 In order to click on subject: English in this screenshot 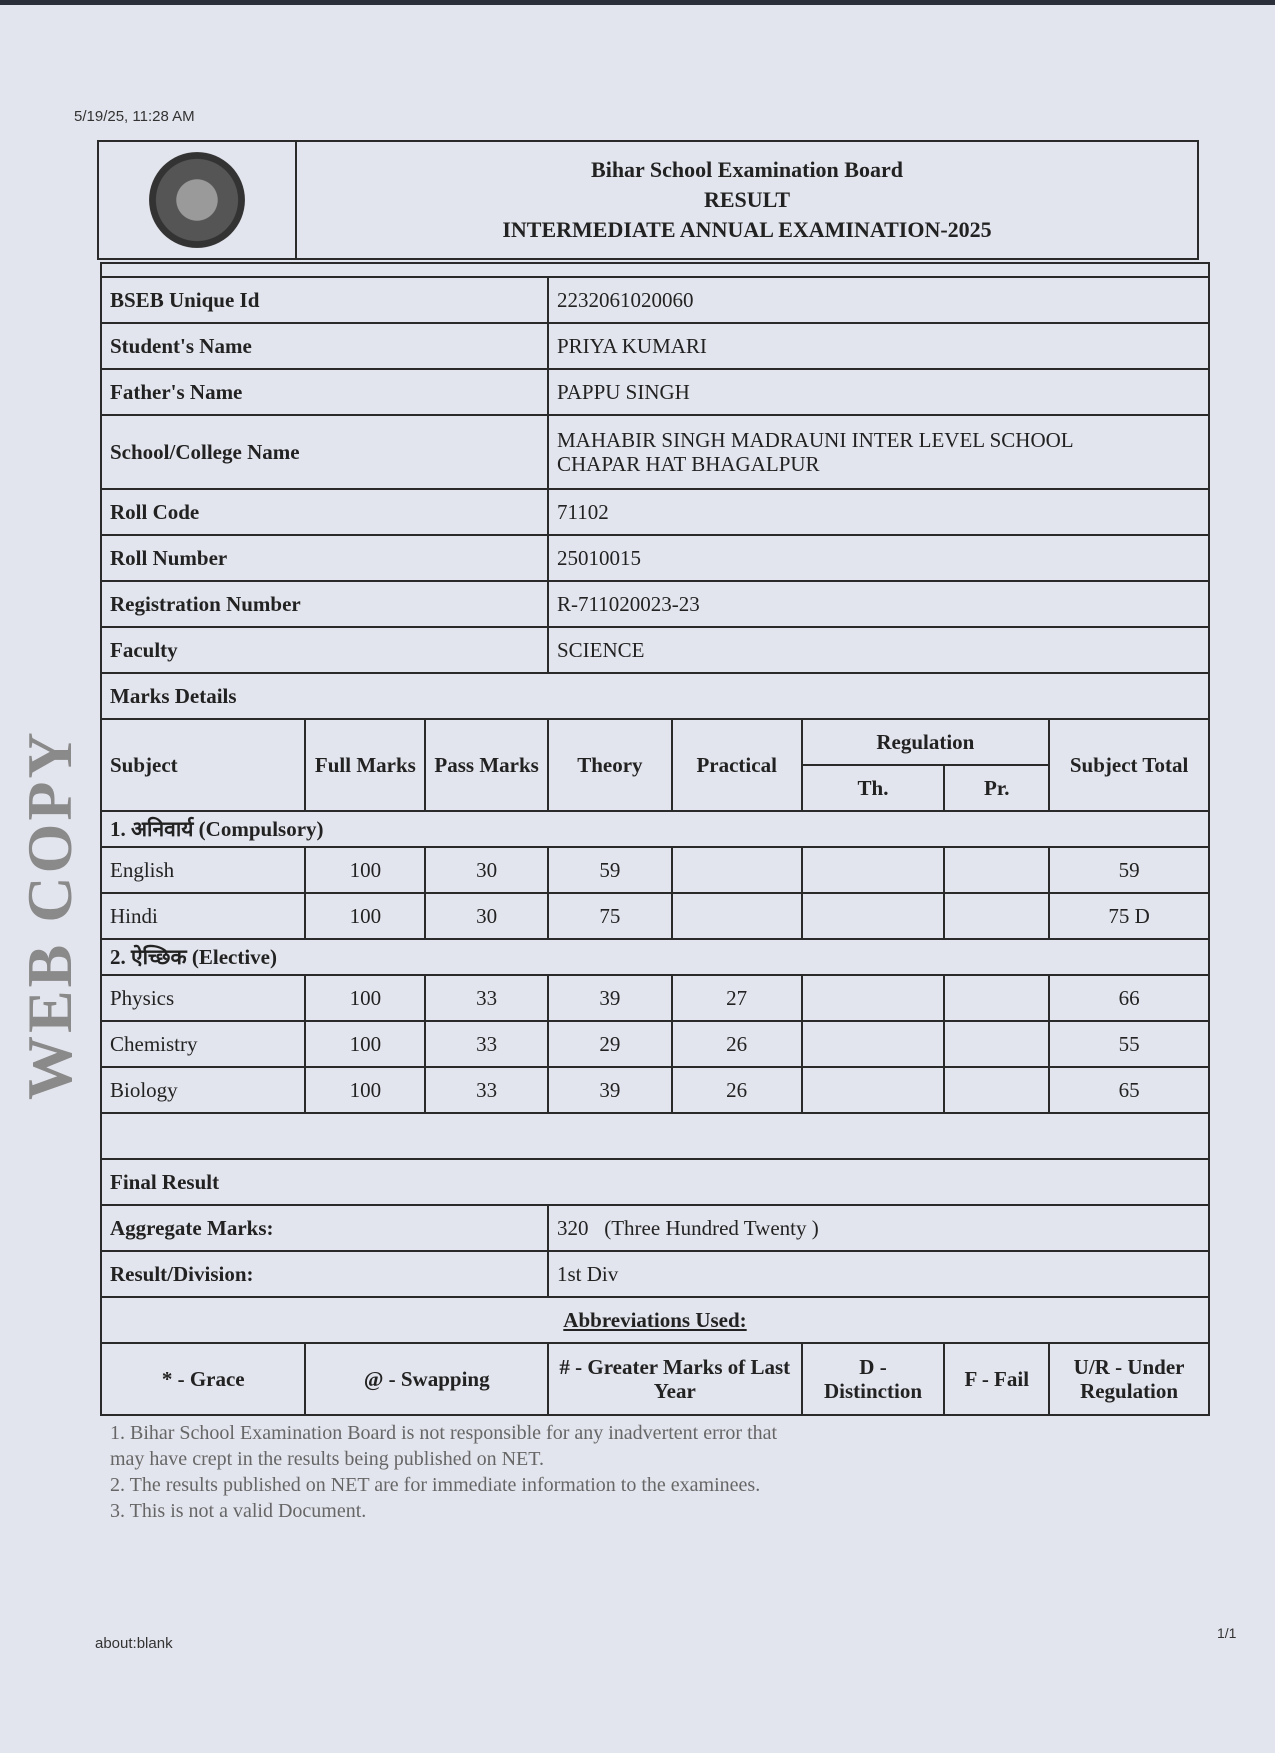, I will do `click(203, 870)`.